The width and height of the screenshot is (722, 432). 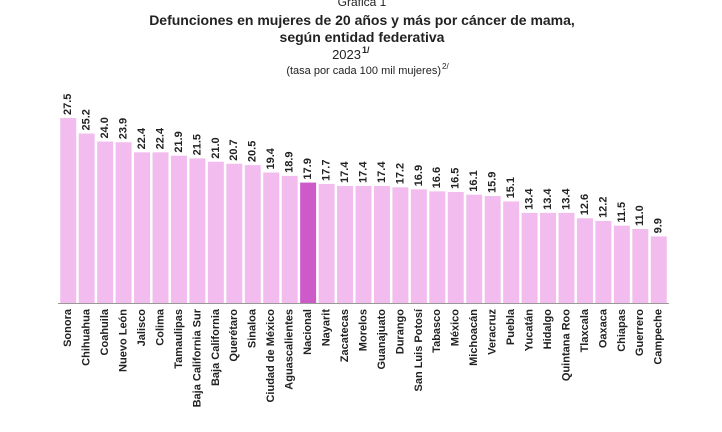 What do you see at coordinates (345, 335) in the screenshot?
I see `x-tick-label: Zacatecas` at bounding box center [345, 335].